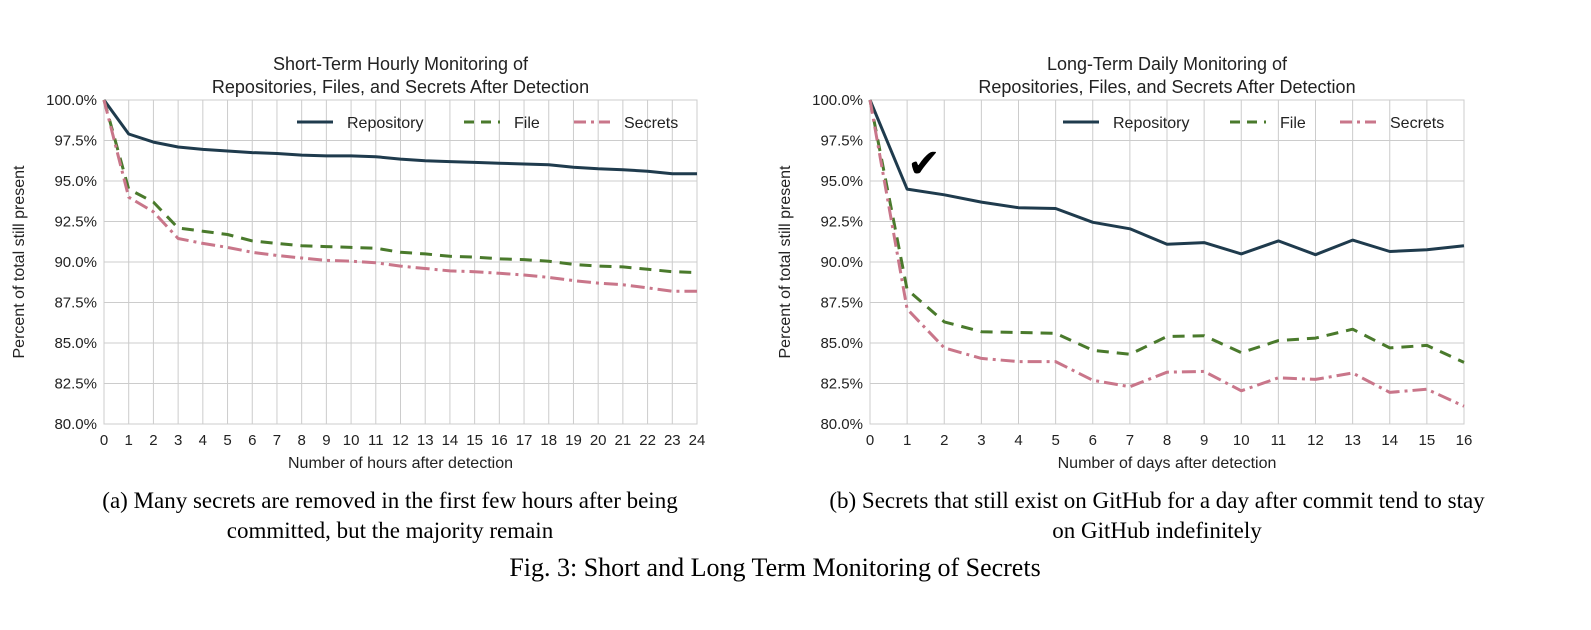 The height and width of the screenshot is (630, 1591). I want to click on x-tick-label: 18, so click(548, 440).